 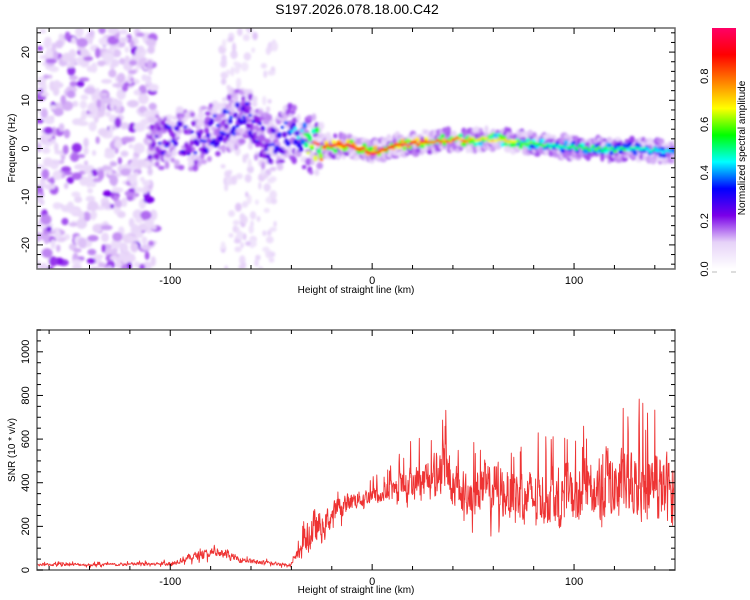 What do you see at coordinates (26, 570) in the screenshot?
I see `snr-ytick-label: 0` at bounding box center [26, 570].